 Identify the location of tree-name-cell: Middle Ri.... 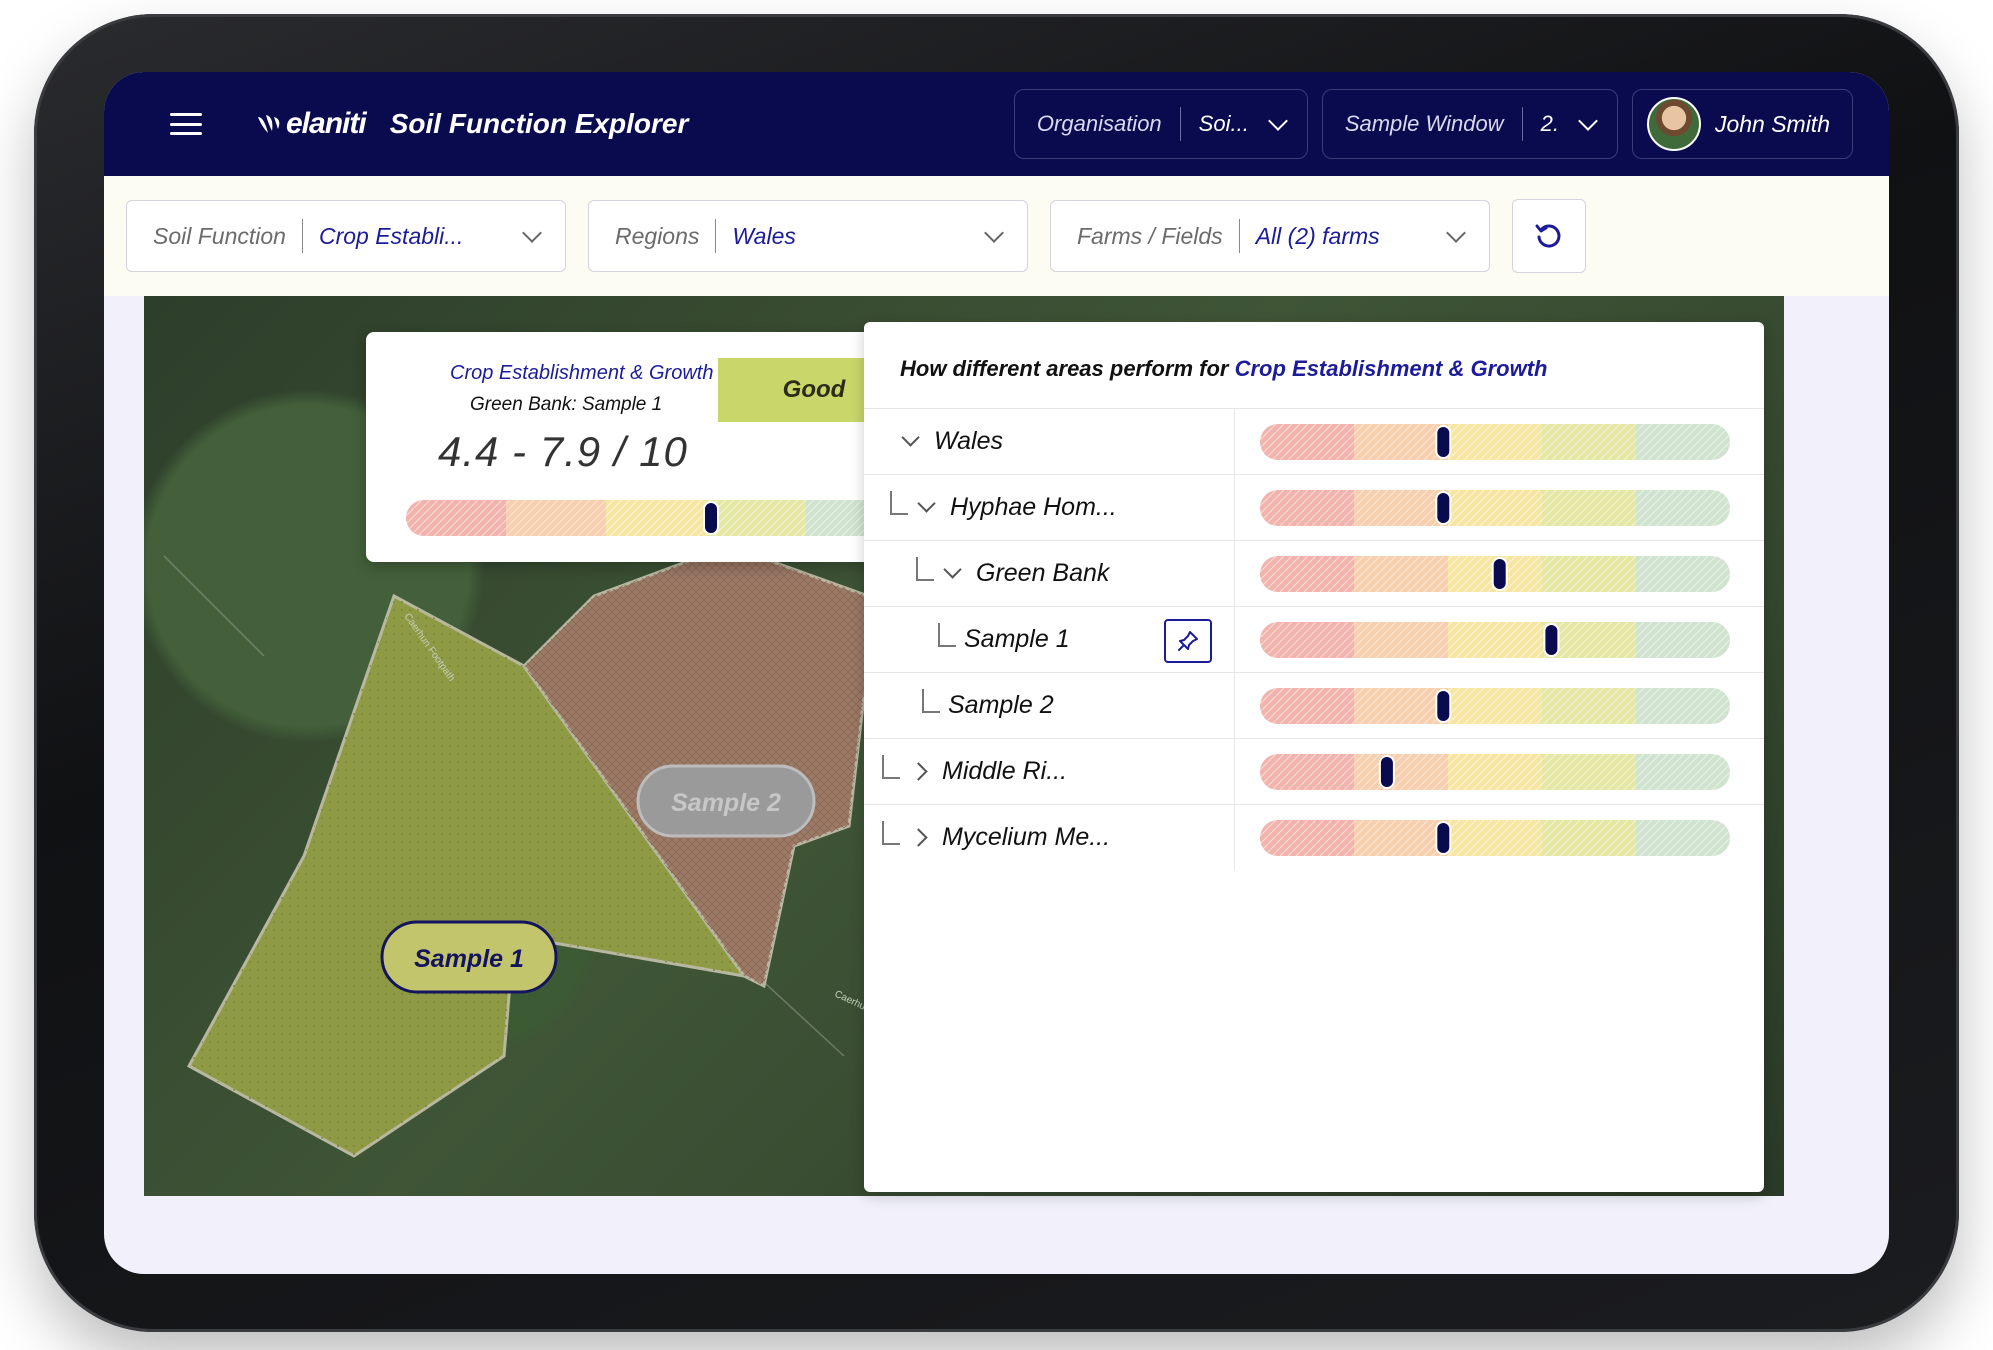
(1049, 772).